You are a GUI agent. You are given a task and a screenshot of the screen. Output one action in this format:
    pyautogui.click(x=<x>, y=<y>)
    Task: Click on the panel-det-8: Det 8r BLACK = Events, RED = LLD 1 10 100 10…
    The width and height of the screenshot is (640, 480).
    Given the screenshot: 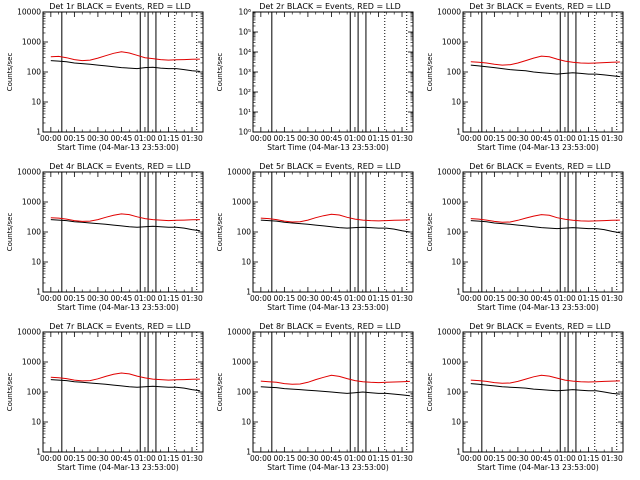 What is the action you would take?
    pyautogui.click(x=315, y=397)
    